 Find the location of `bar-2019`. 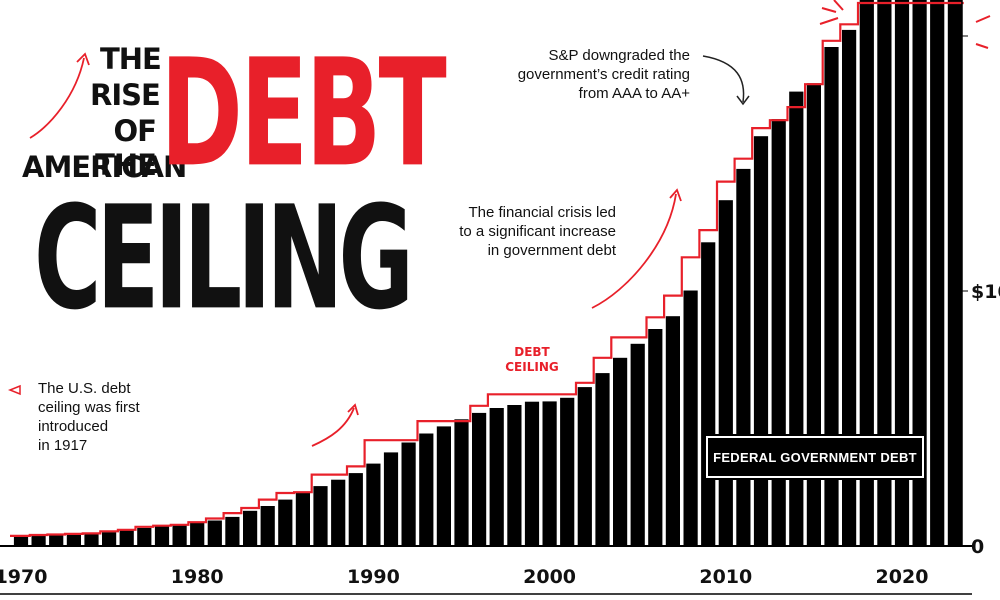

bar-2019 is located at coordinates (884, 273).